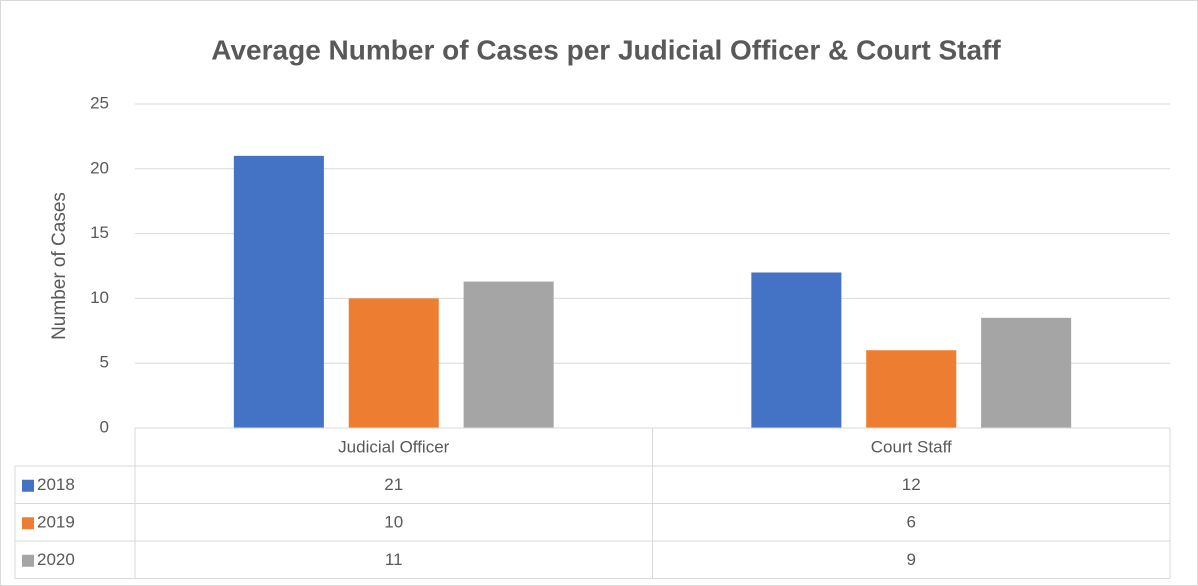 The image size is (1198, 586). Describe the element at coordinates (56, 522) in the screenshot. I see `legend-label: 2019` at that location.